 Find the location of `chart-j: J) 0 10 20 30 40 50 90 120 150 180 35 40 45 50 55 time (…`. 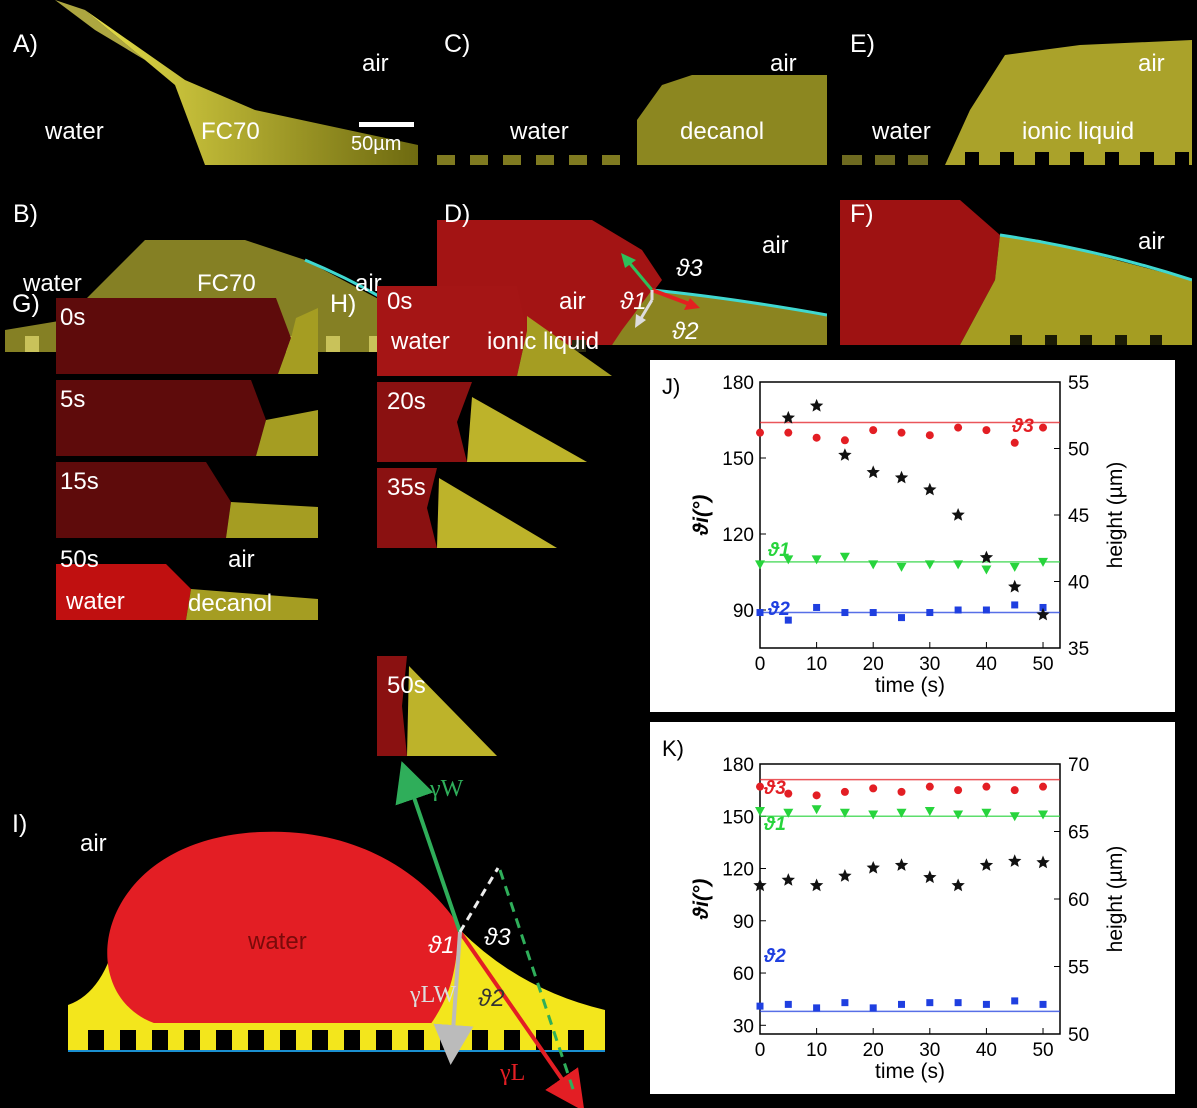

chart-j: J) 0 10 20 30 40 50 90 120 150 180 35 40 45 50 55 time (… is located at coordinates (894, 535).